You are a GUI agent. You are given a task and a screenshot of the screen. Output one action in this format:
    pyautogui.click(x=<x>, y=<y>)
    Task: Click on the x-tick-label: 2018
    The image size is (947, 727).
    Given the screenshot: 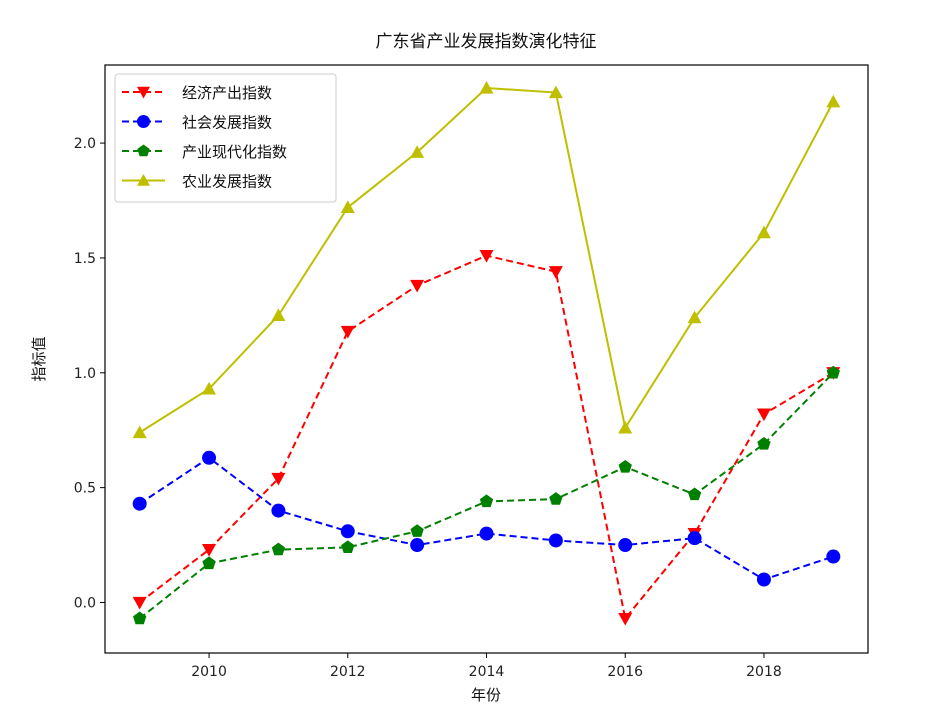 What is the action you would take?
    pyautogui.click(x=764, y=672)
    